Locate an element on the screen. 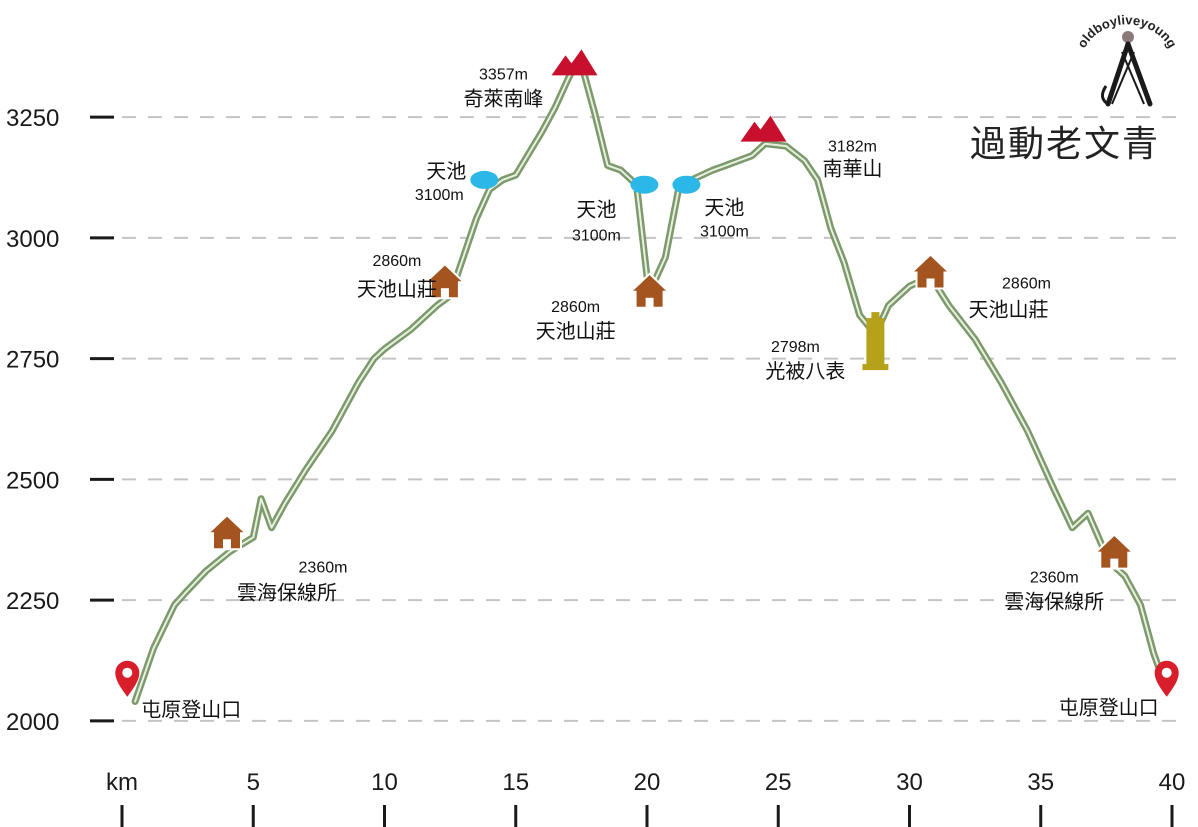 This screenshot has width=1198, height=827. monument-top is located at coordinates (875, 316).